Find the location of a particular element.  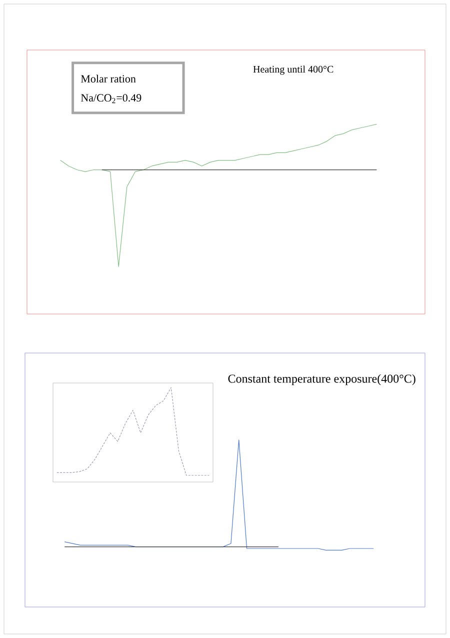

text: Heating until 400°C is located at coordinates (293, 70).